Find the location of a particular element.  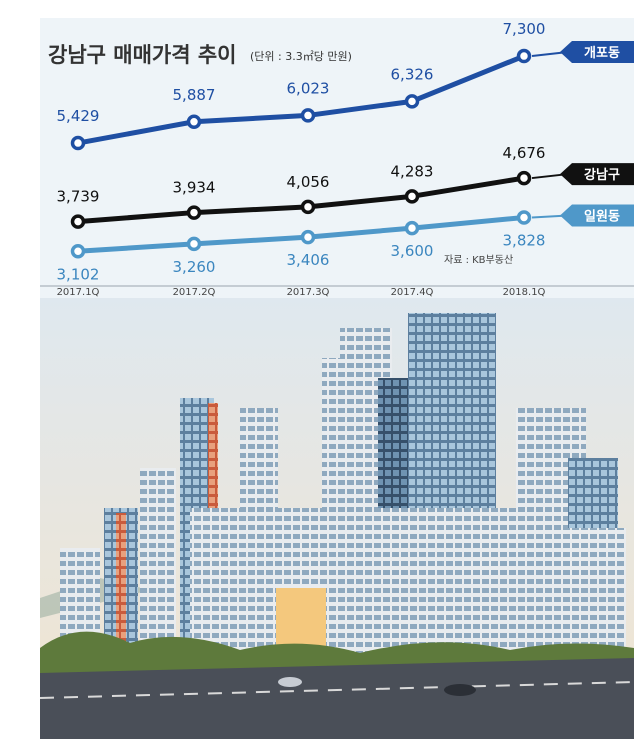

series-tag-label: 강남구 is located at coordinates (602, 175).